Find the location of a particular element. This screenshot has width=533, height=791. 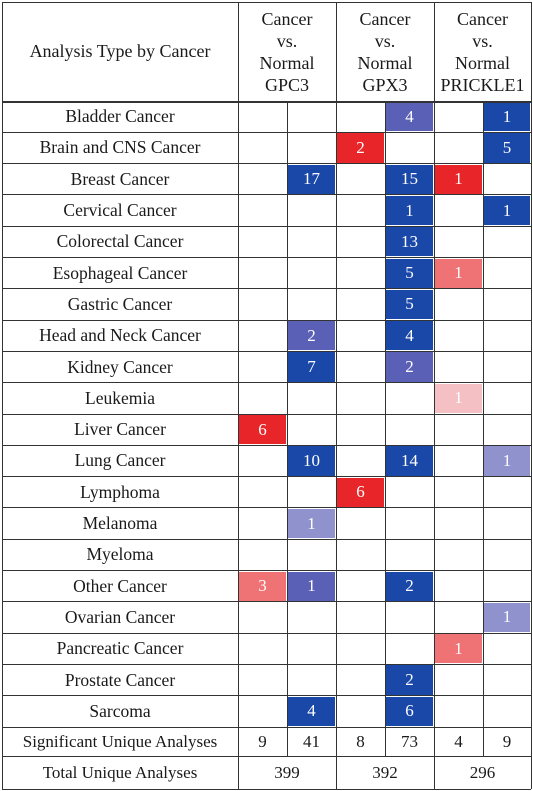

cancer-type-label: Ovarian Cancer is located at coordinates (120, 616).